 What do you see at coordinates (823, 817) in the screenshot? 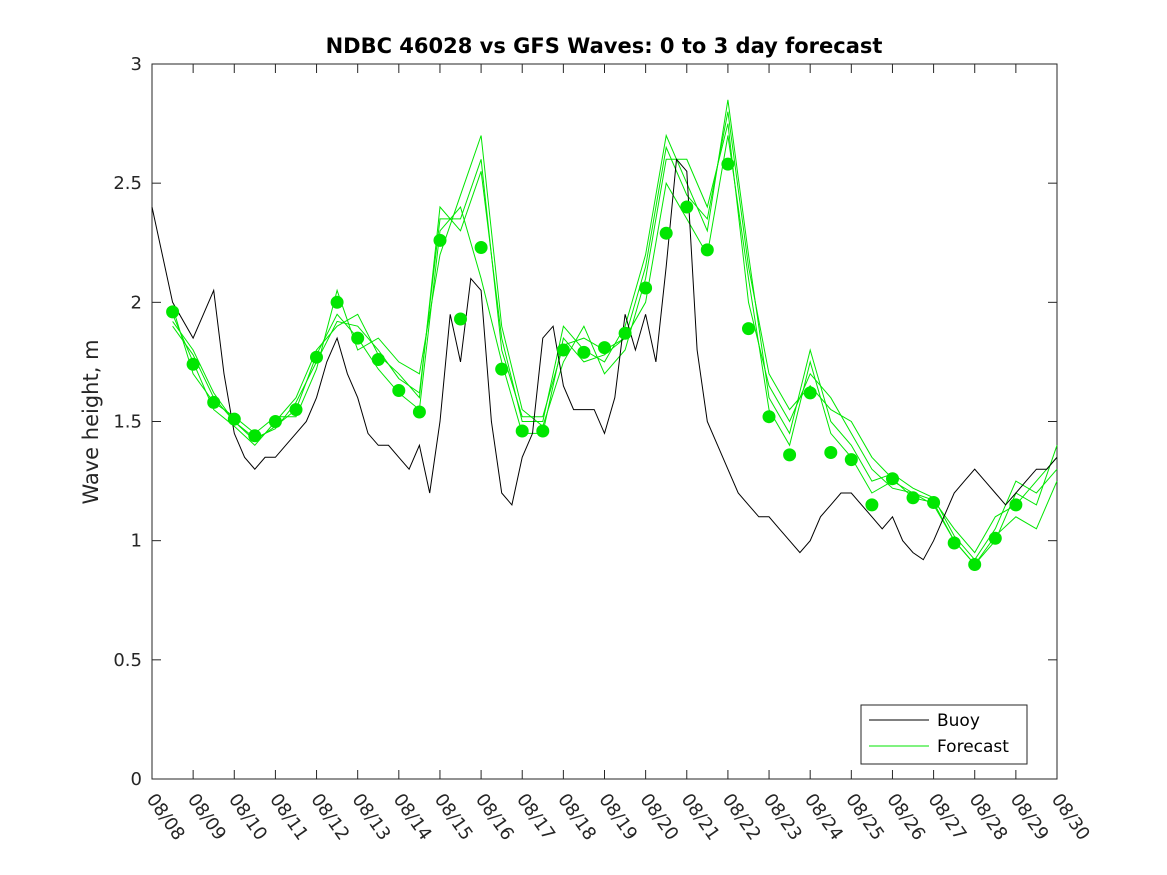
I see `x-tick-label: 08/24` at bounding box center [823, 817].